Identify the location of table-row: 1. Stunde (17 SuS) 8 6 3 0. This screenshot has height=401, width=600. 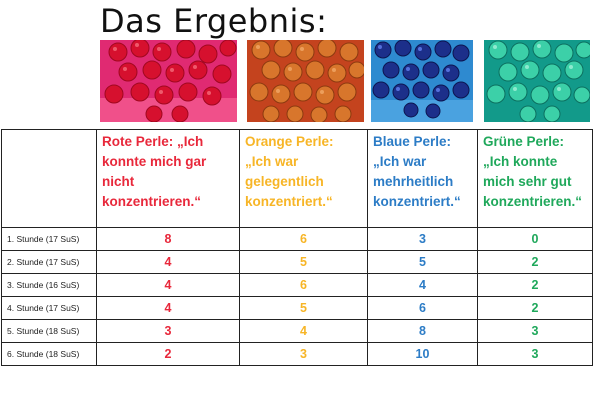
(297, 239).